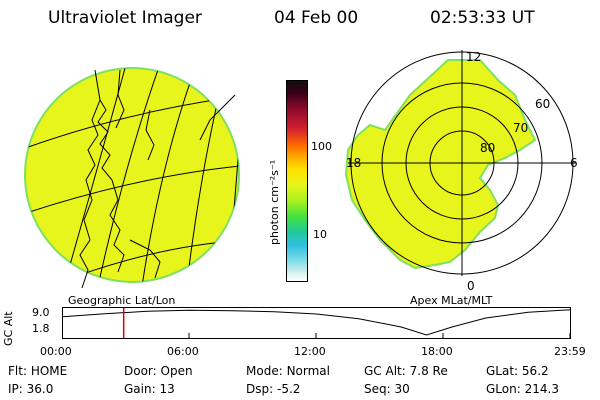  Describe the element at coordinates (471, 286) in the screenshot. I see `mlt-label-bottom: 0` at that location.